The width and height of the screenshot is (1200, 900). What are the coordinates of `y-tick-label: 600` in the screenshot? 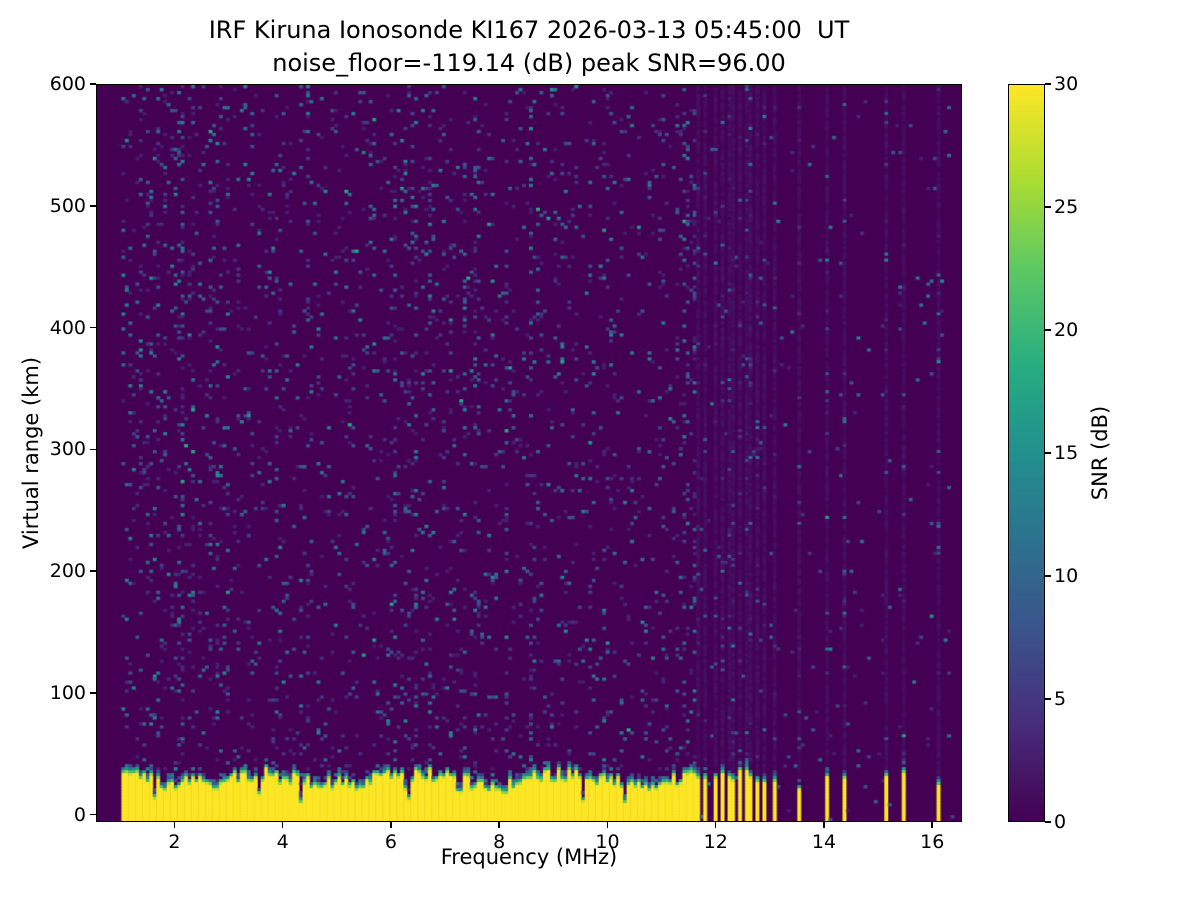 It's located at (67, 84).